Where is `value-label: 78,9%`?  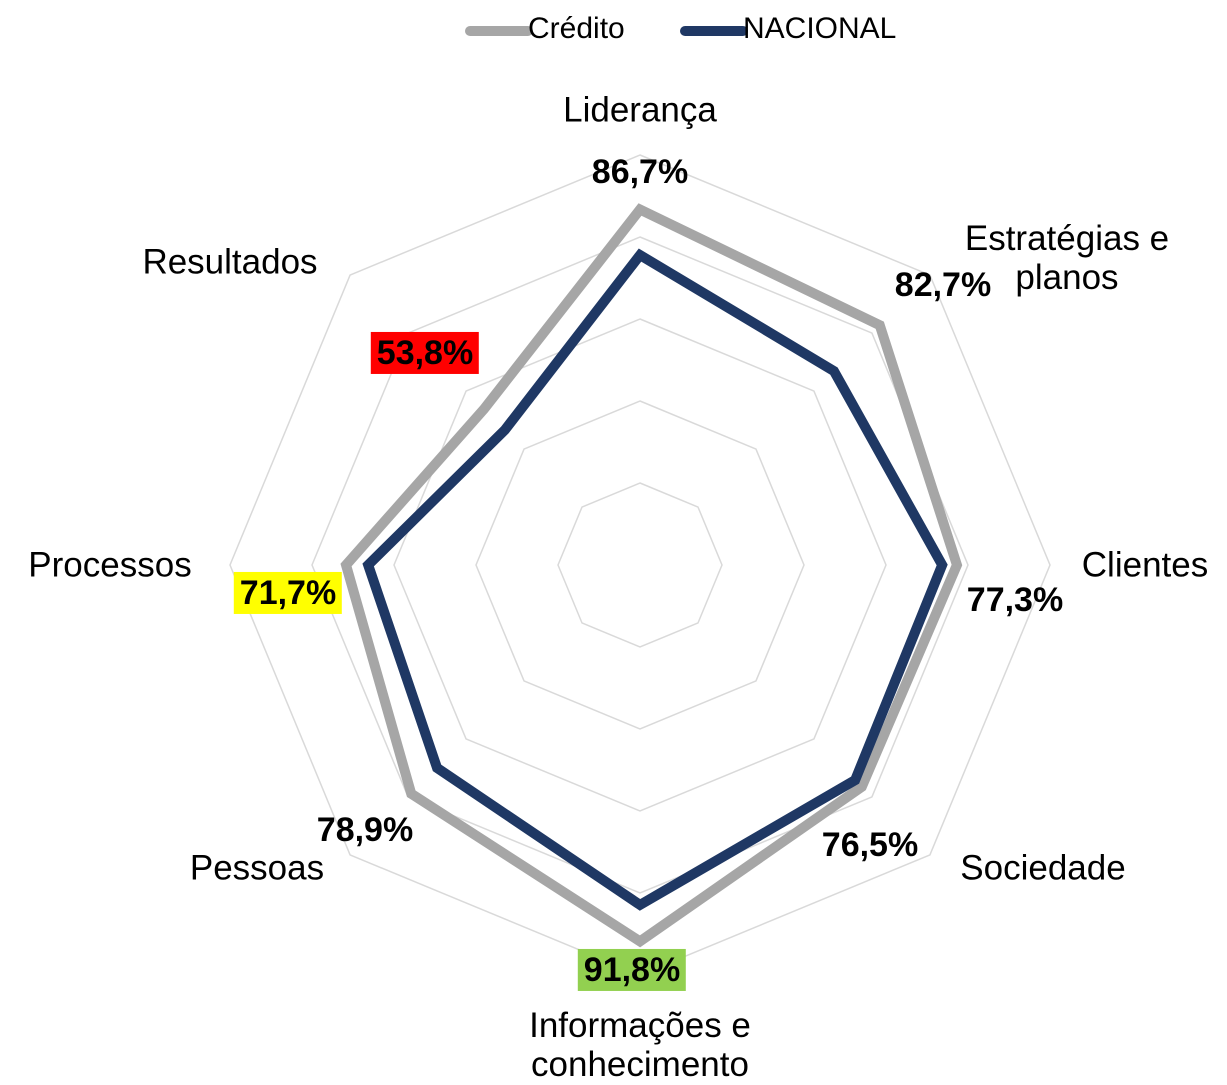 value-label: 78,9% is located at coordinates (365, 829).